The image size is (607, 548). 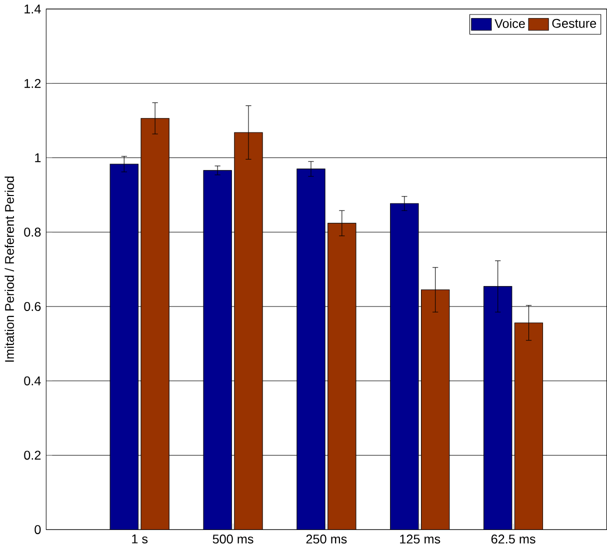 What do you see at coordinates (574, 23) in the screenshot?
I see `legend-label: Gesture` at bounding box center [574, 23].